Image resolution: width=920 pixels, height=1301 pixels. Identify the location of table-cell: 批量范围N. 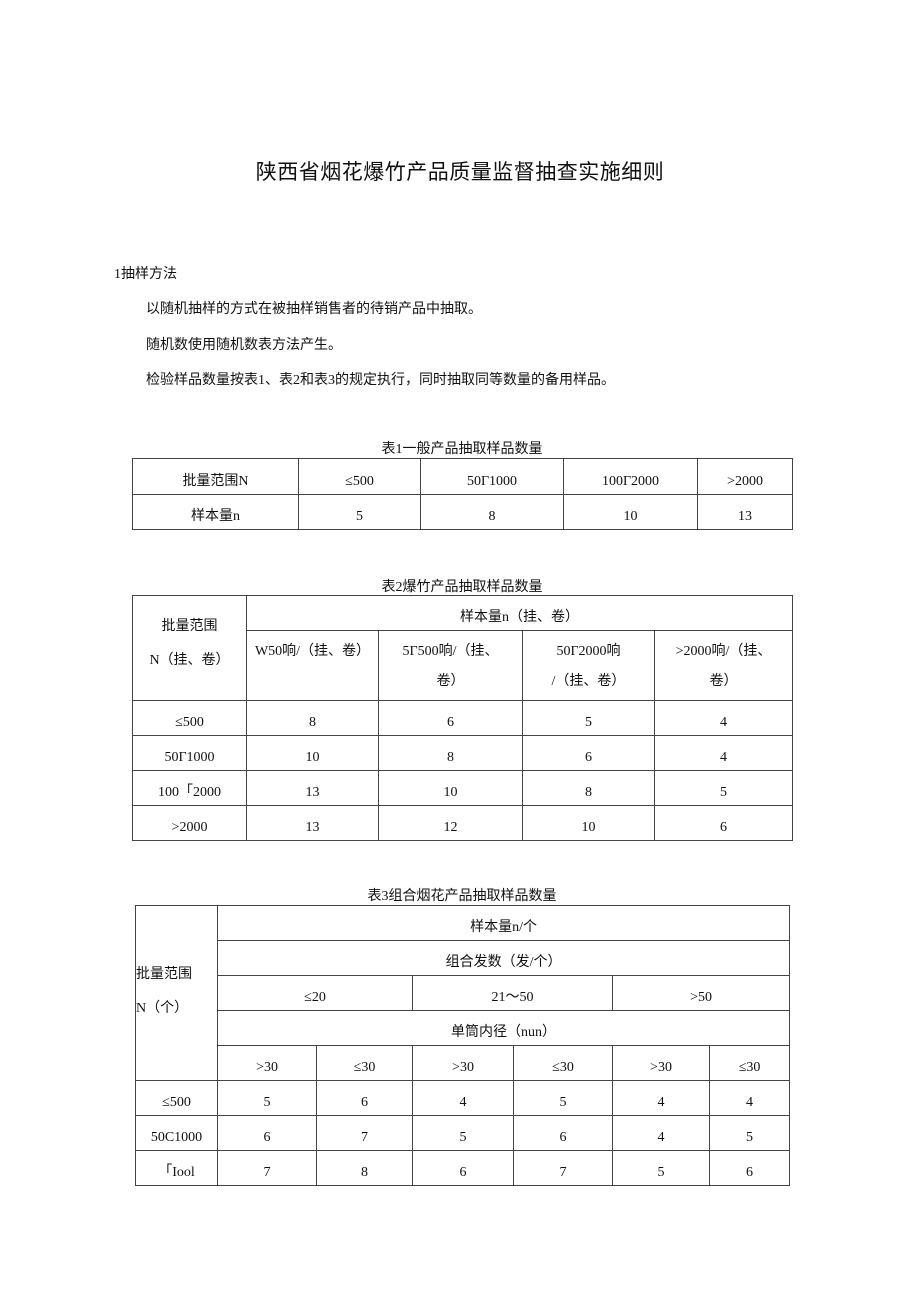
(215, 476).